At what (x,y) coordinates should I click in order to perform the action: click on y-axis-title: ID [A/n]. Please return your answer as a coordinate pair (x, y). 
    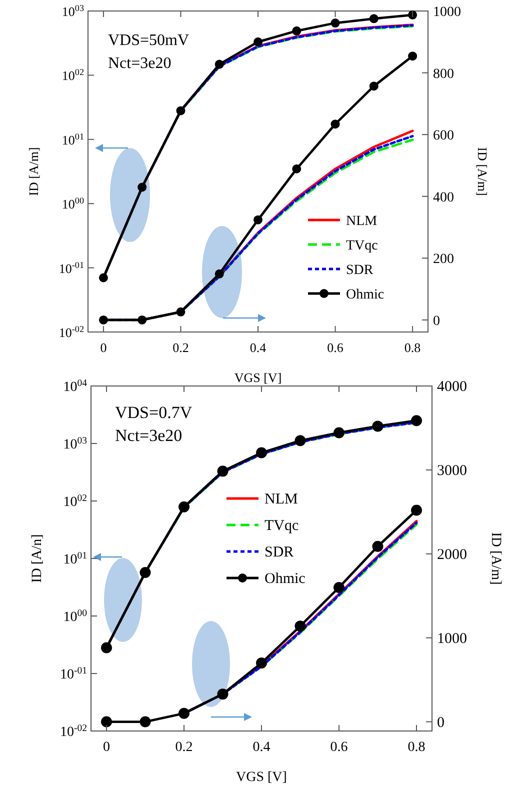
    Looking at the image, I should click on (37, 558).